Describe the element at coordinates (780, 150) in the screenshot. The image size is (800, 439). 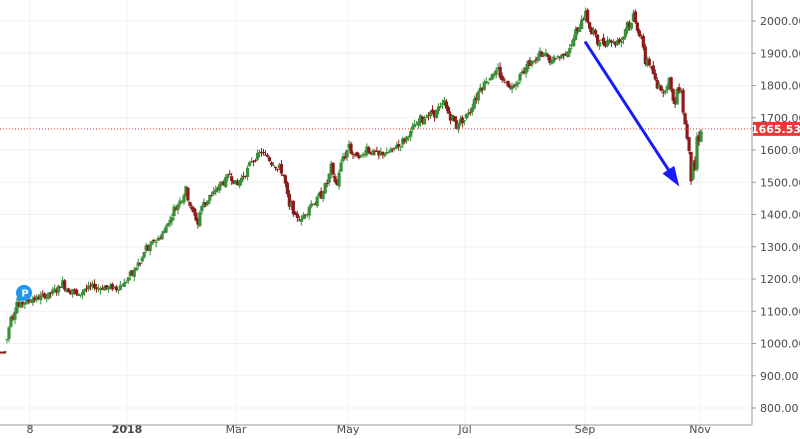
I see `y-tick-label: 1600.00` at that location.